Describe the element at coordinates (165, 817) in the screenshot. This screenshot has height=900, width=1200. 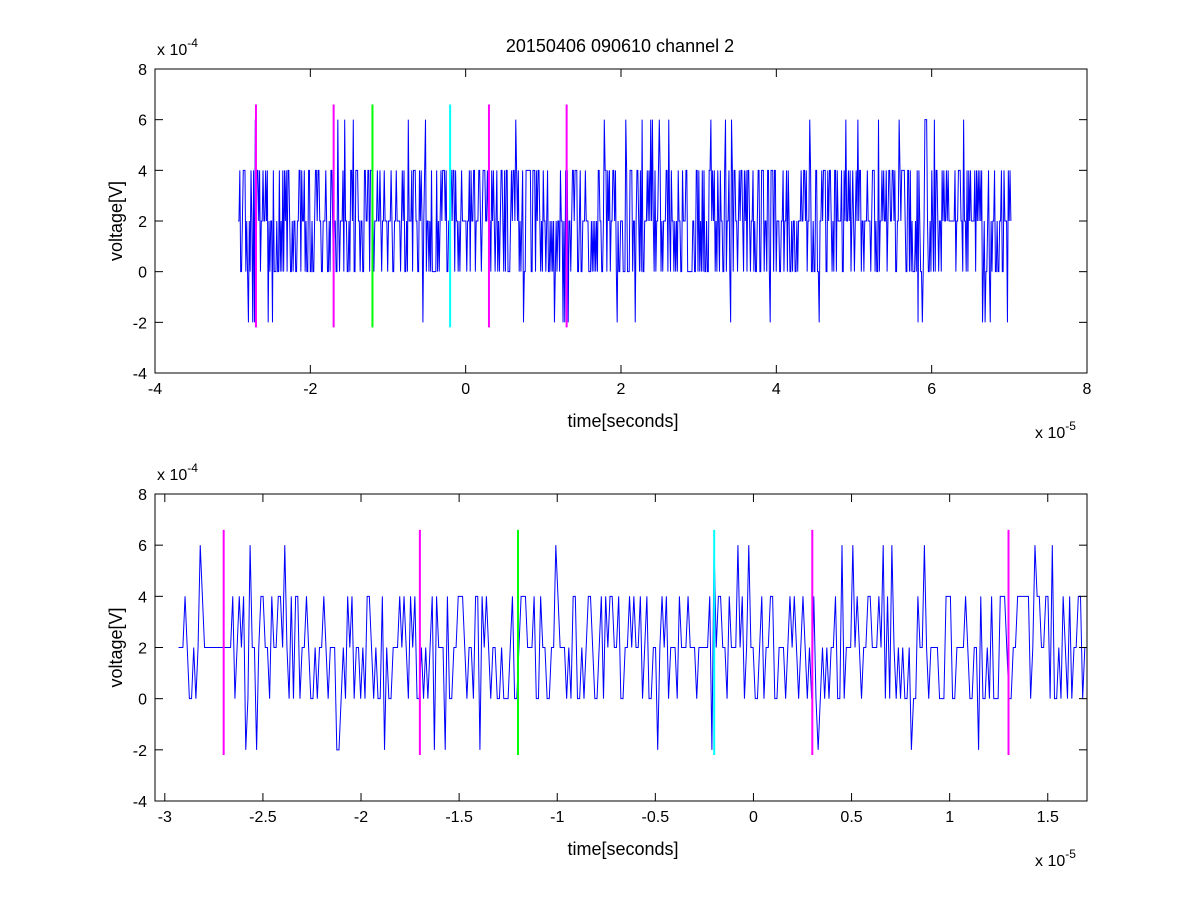
I see `x-tick-label: -3` at that location.